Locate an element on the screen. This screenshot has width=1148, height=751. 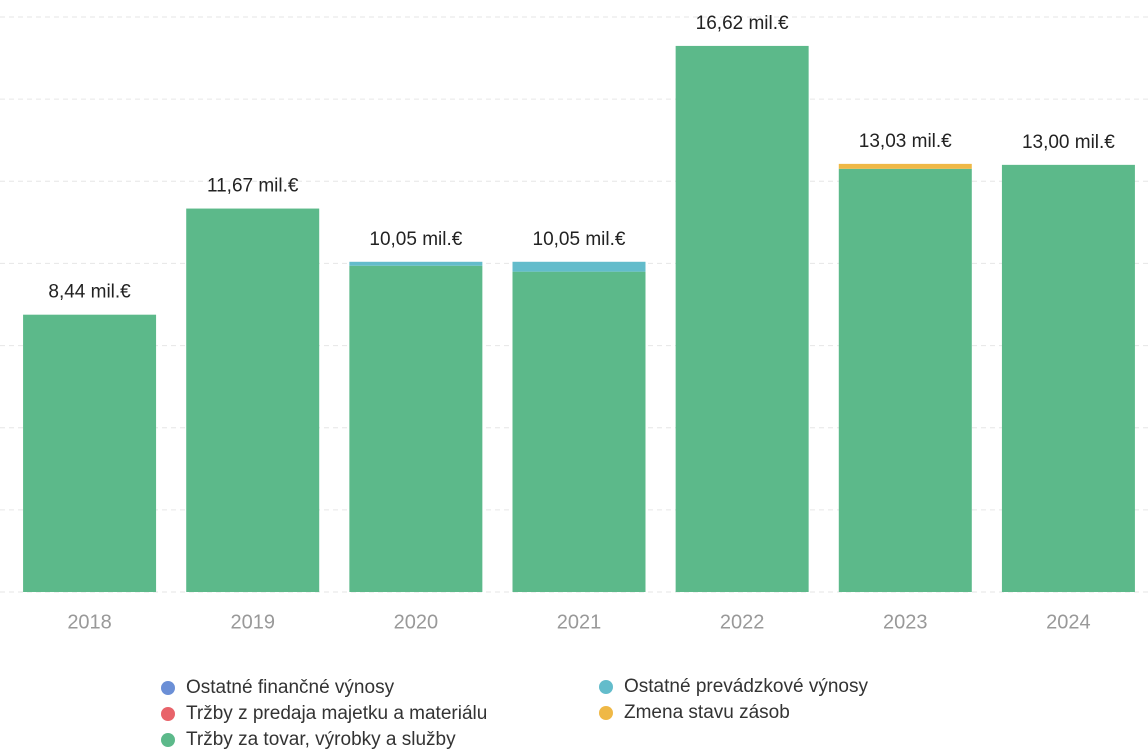
x-tick-label: 2023 is located at coordinates (905, 622).